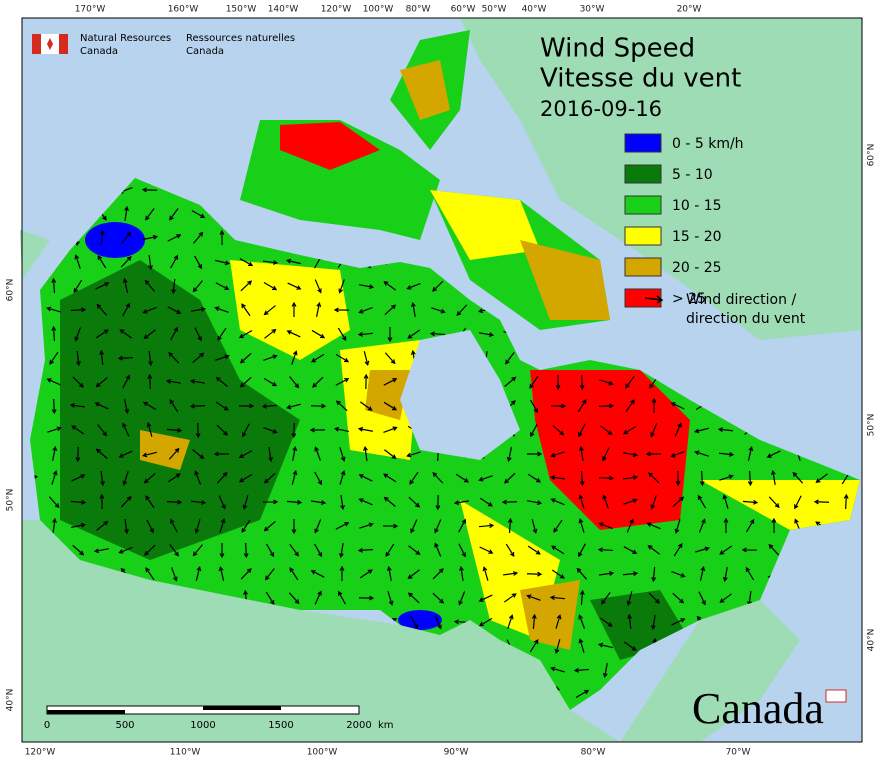 The width and height of the screenshot is (880, 760). Describe the element at coordinates (689, 10) in the screenshot. I see `longitude-label: 20°W` at that location.